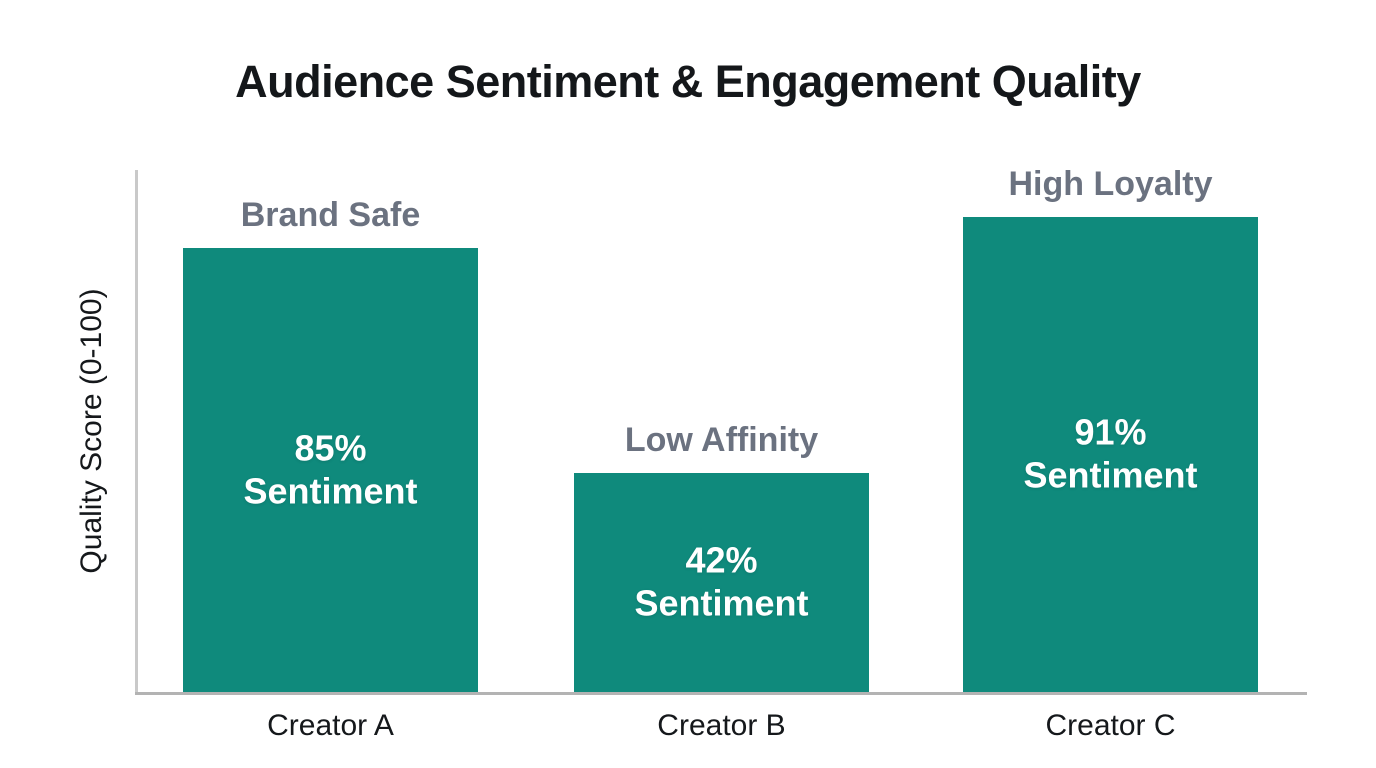 The image size is (1376, 768). I want to click on y-axis-line, so click(136, 431).